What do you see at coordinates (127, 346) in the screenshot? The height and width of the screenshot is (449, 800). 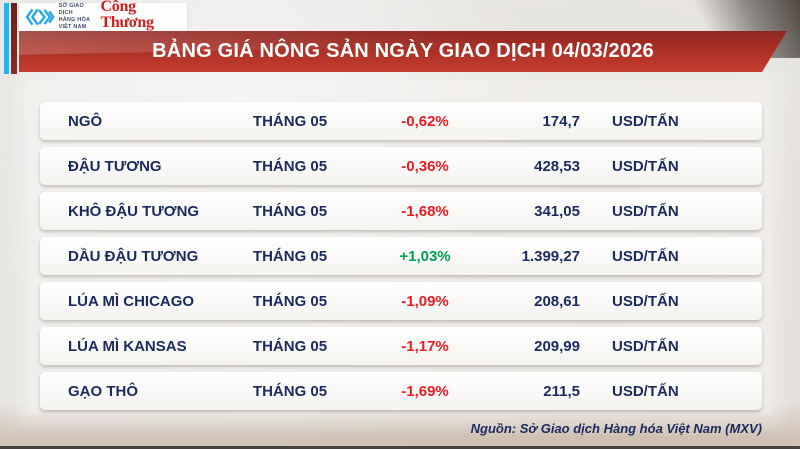 I see `commodity-name: LÚA MÌ KANSAS` at bounding box center [127, 346].